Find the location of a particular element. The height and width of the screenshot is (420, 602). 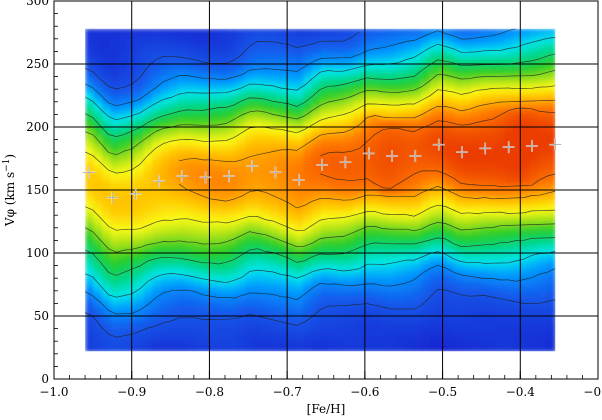

mean-marker is located at coordinates (252, 166).